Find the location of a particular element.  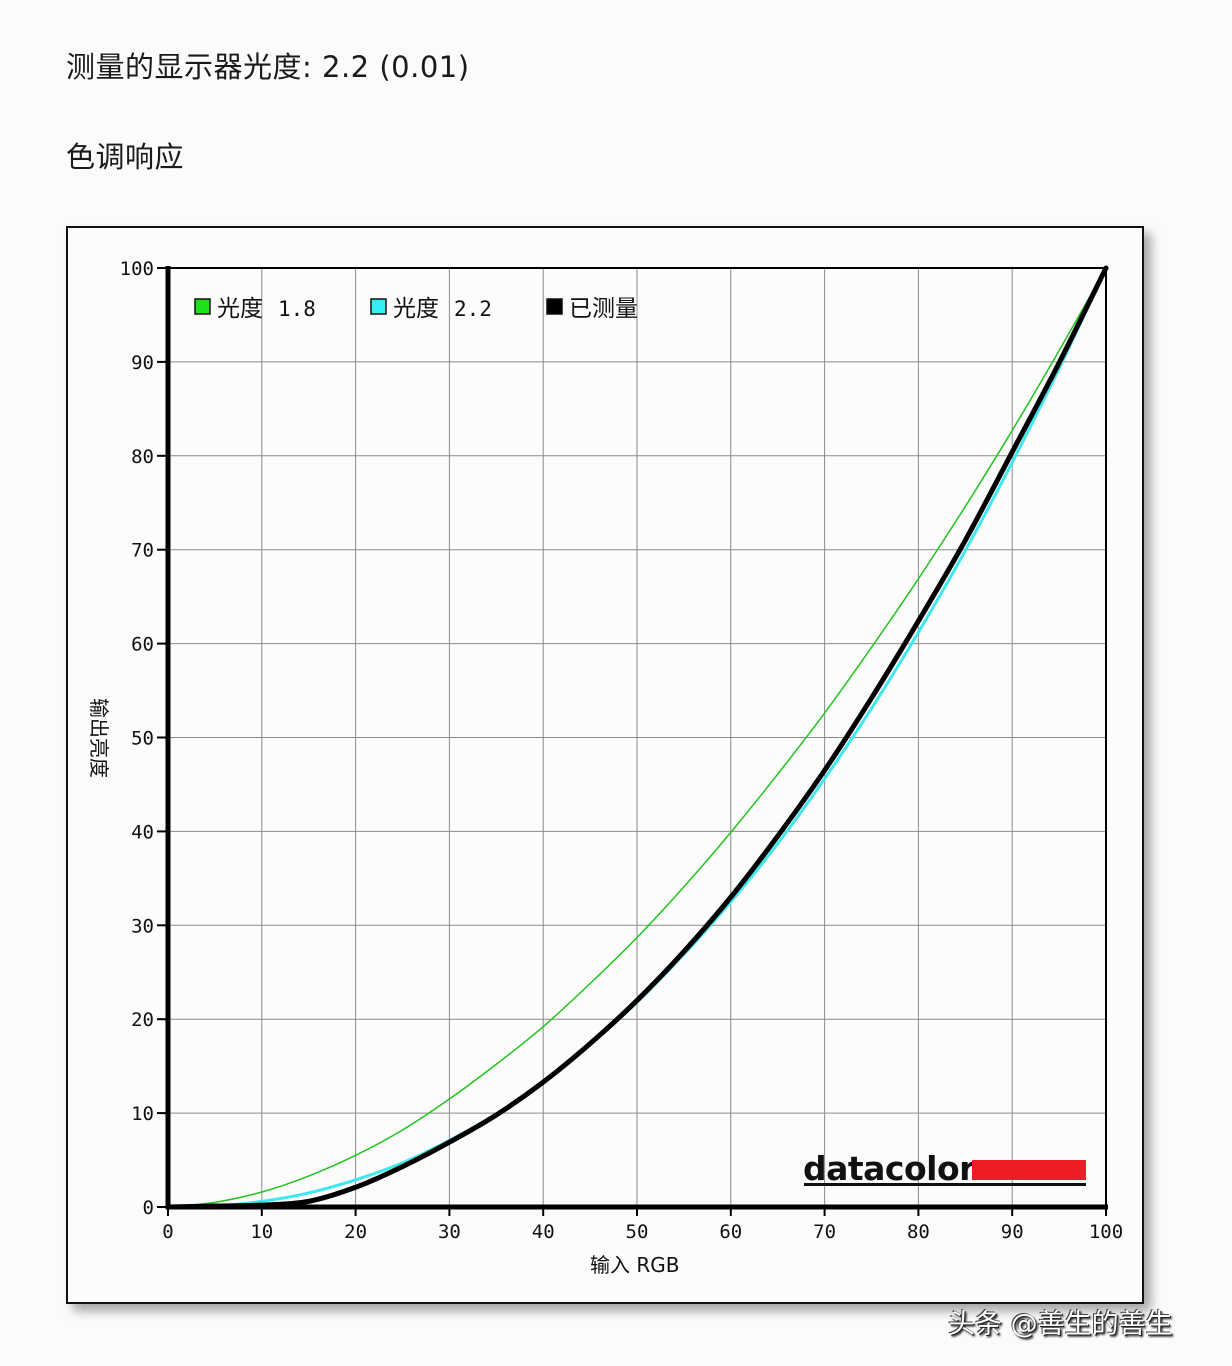

x-tick-label: 30 is located at coordinates (449, 1232).